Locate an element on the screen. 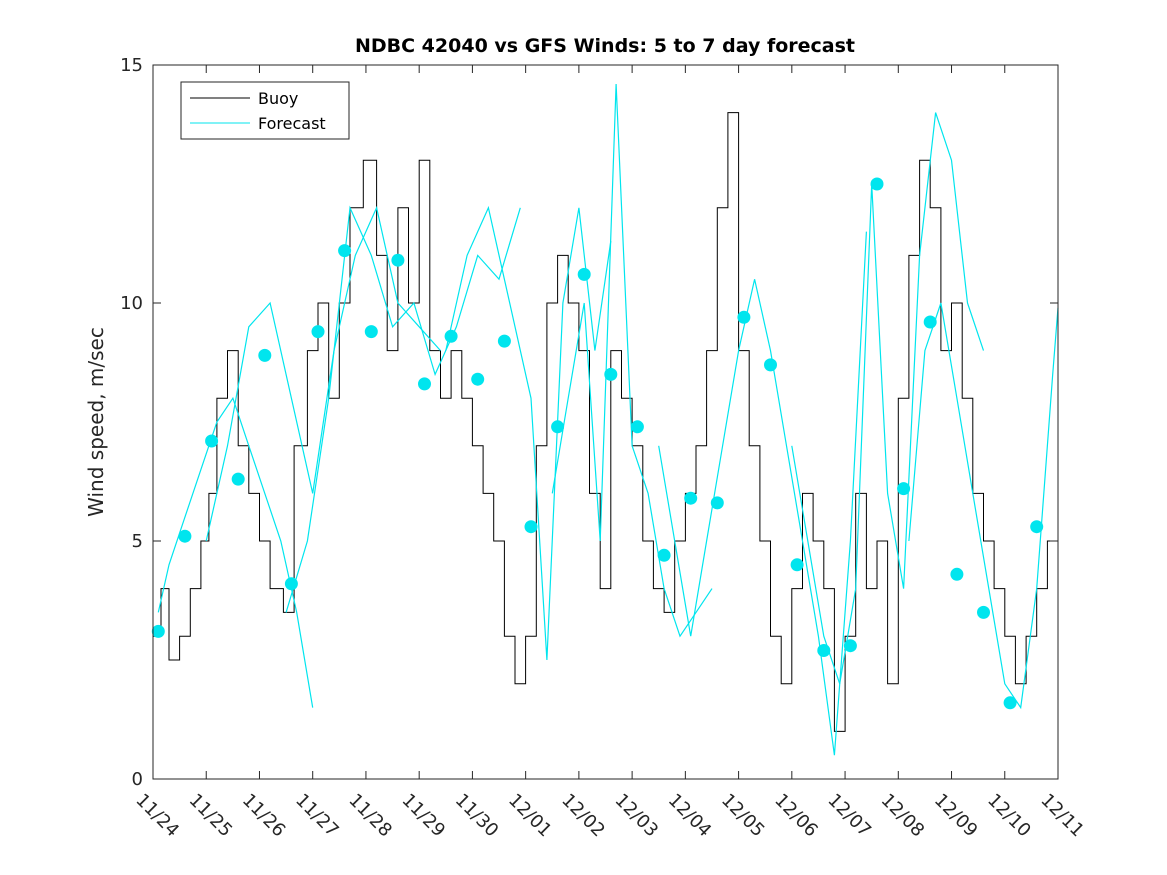 This screenshot has width=1167, height=875. legend-box is located at coordinates (265, 110).